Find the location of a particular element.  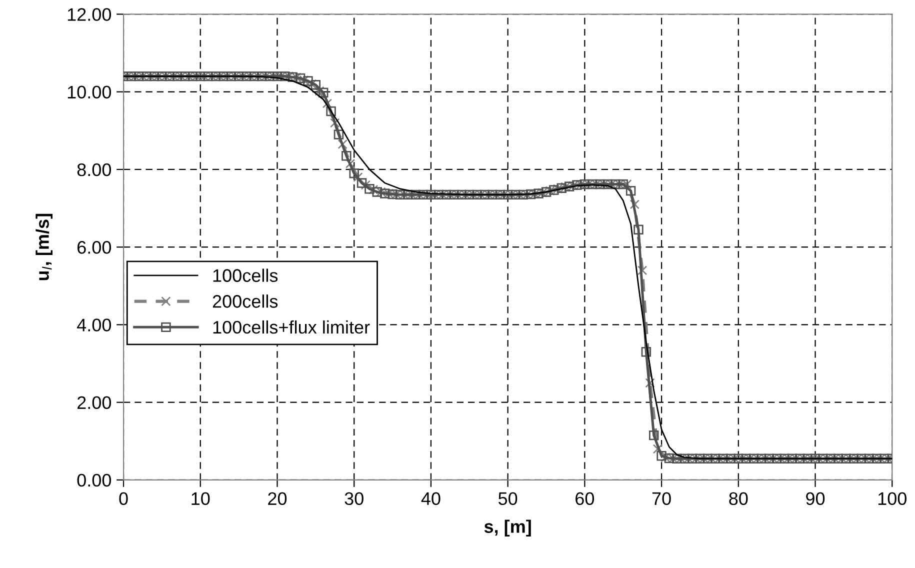

y-tick-label: 10.00 is located at coordinates (90, 92).